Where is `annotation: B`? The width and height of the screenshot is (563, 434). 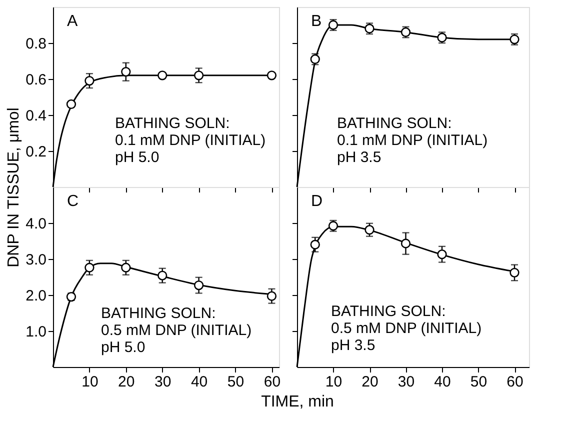 annotation: B is located at coordinates (316, 21).